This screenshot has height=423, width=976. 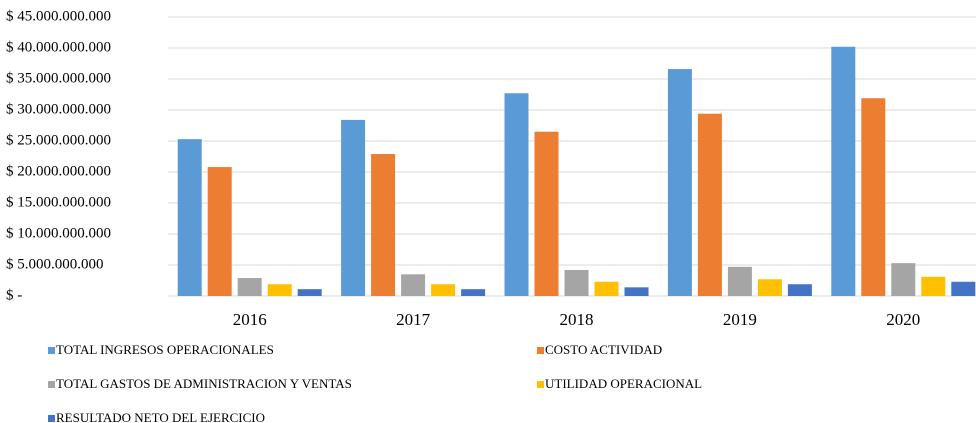 I want to click on y-tick-label: $ 40.000.000.000, so click(x=58, y=47).